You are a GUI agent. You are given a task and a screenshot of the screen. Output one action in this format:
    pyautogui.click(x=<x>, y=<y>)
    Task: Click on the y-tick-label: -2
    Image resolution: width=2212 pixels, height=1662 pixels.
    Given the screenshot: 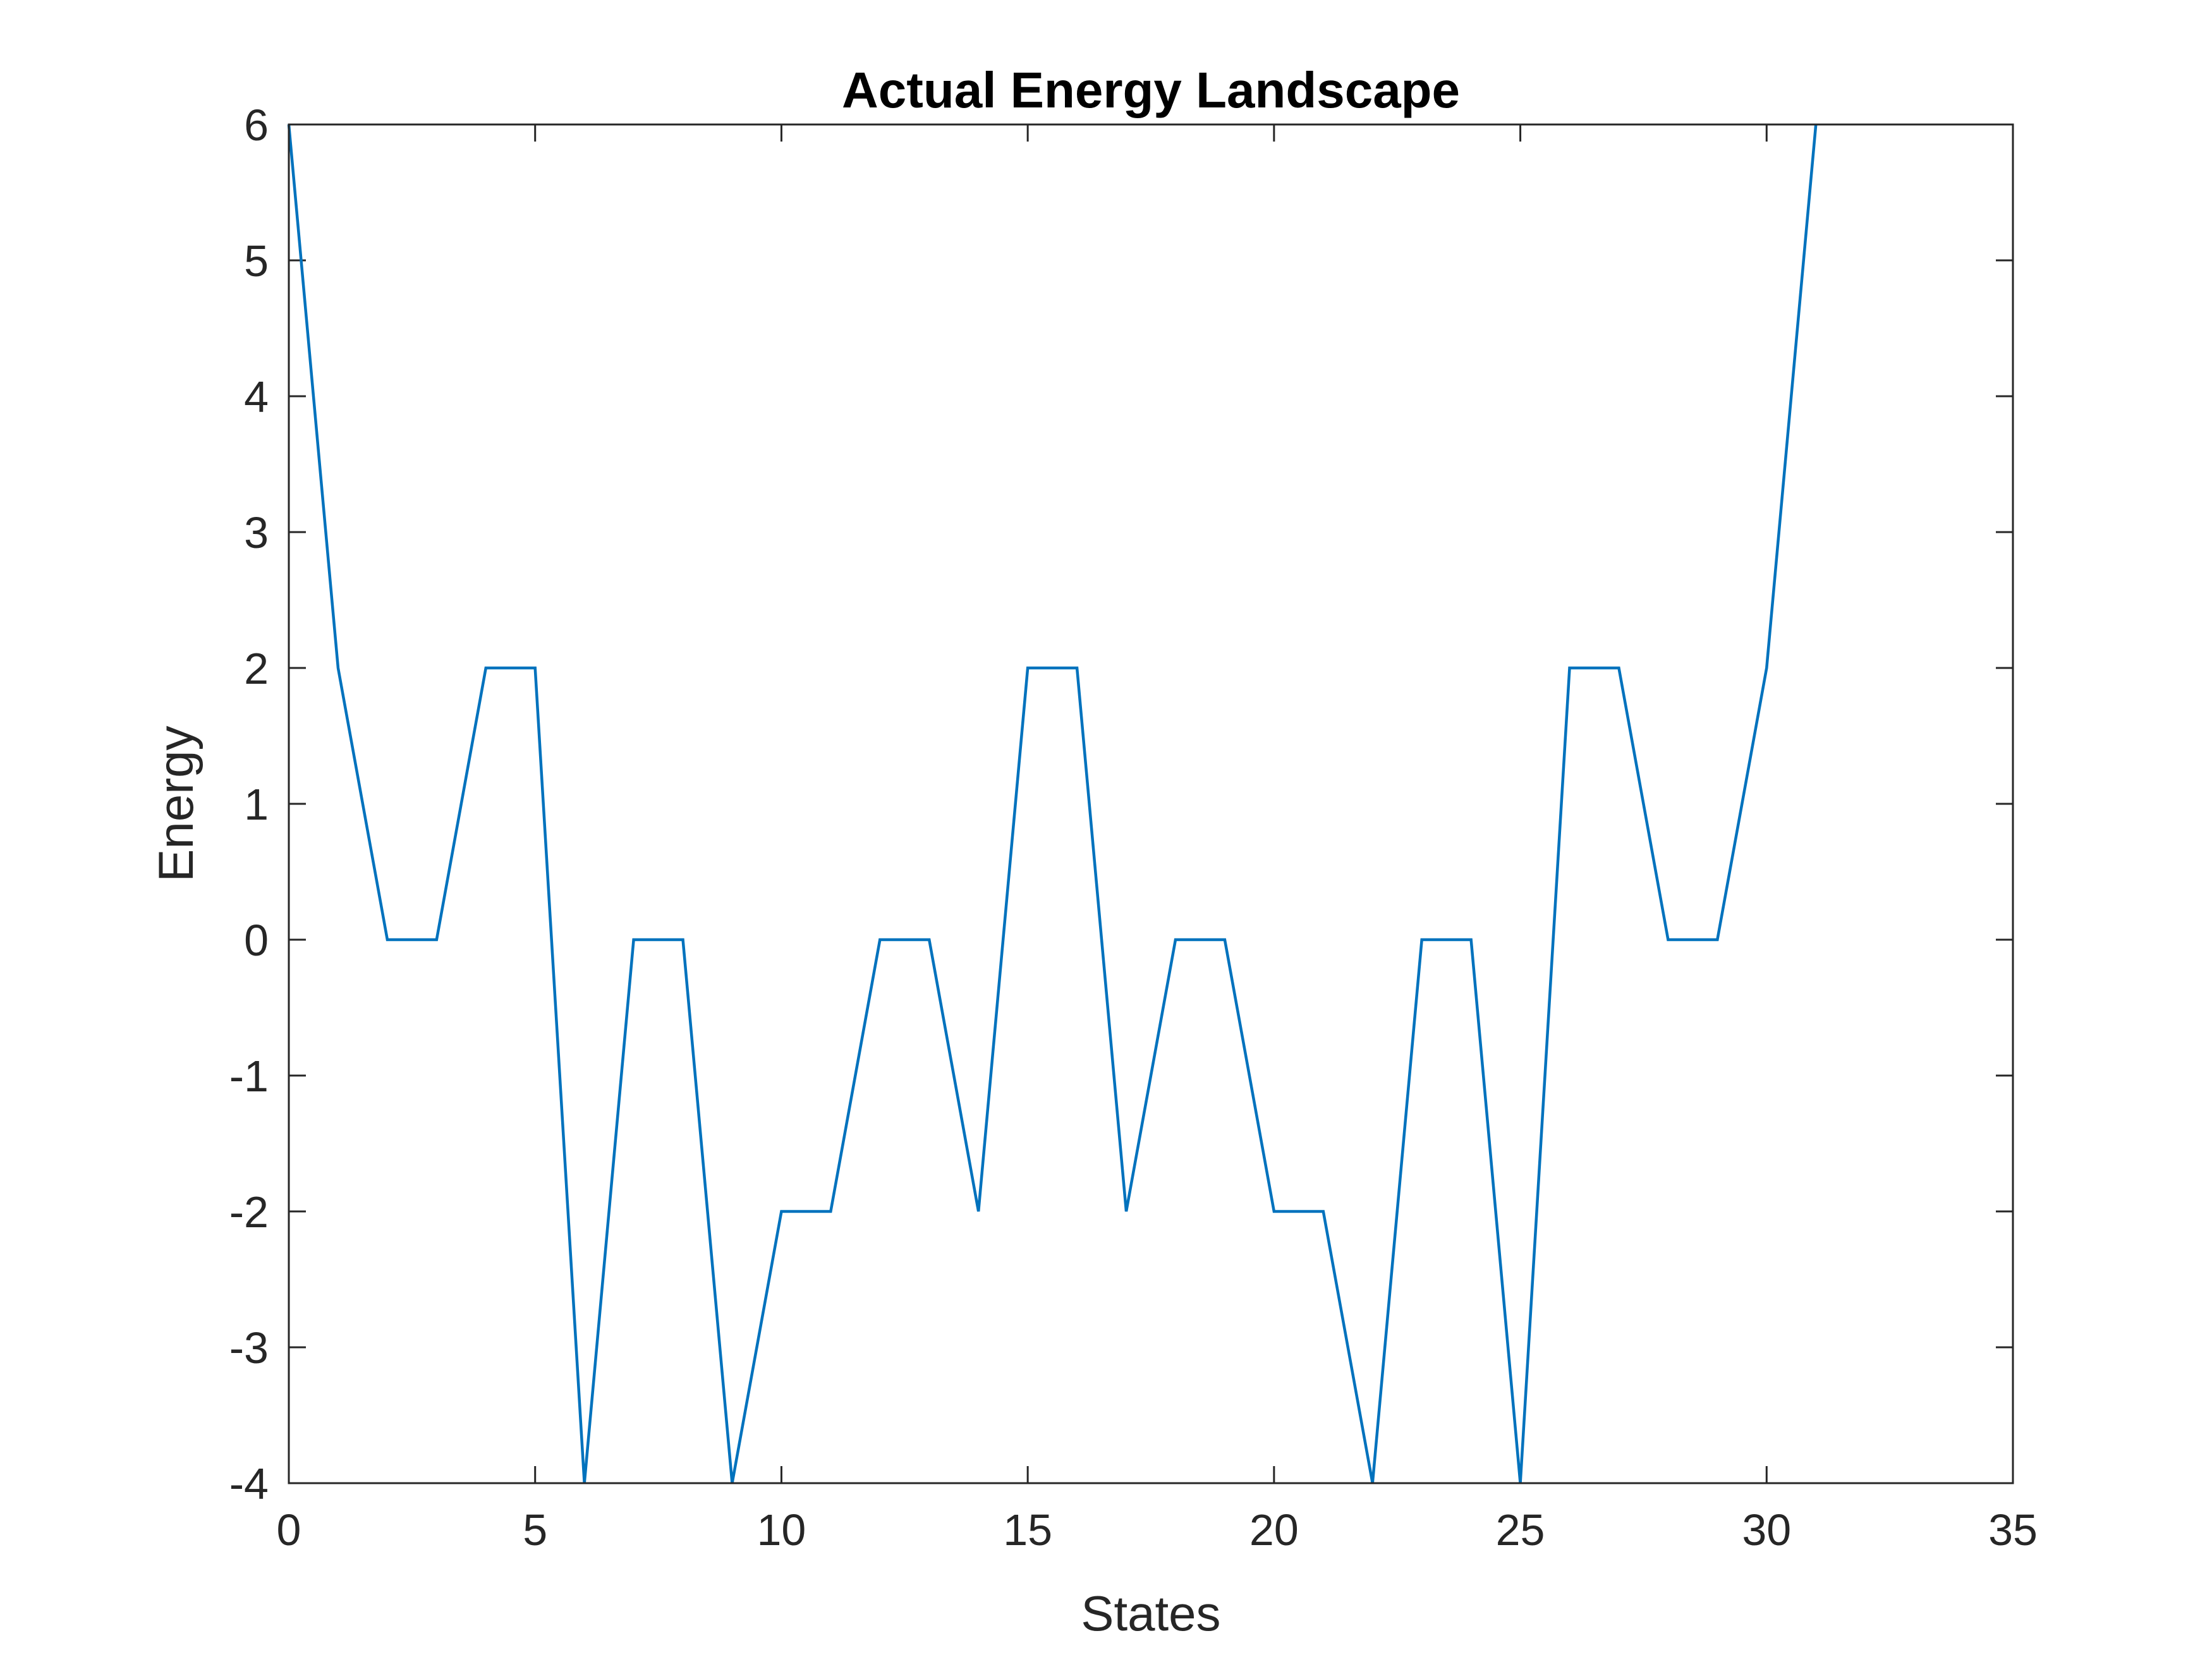 What is the action you would take?
    pyautogui.click(x=249, y=1212)
    